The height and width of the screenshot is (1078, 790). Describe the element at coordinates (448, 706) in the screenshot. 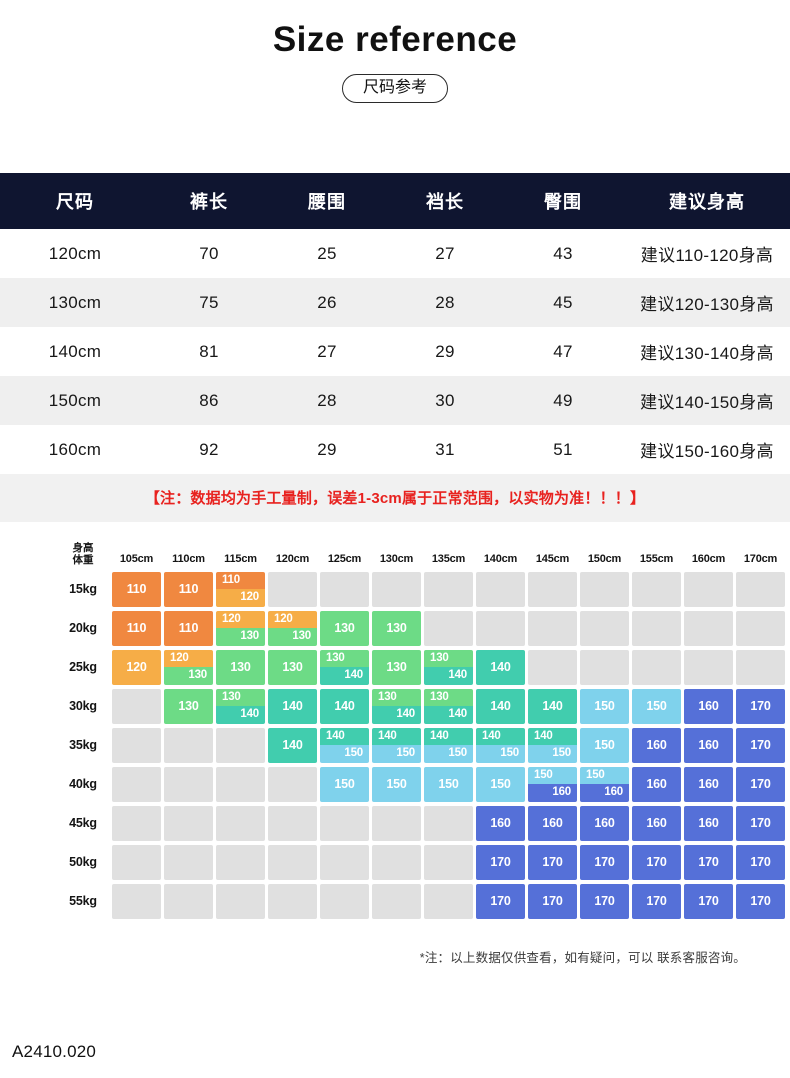

I see `matrix-cell: 130 140` at that location.